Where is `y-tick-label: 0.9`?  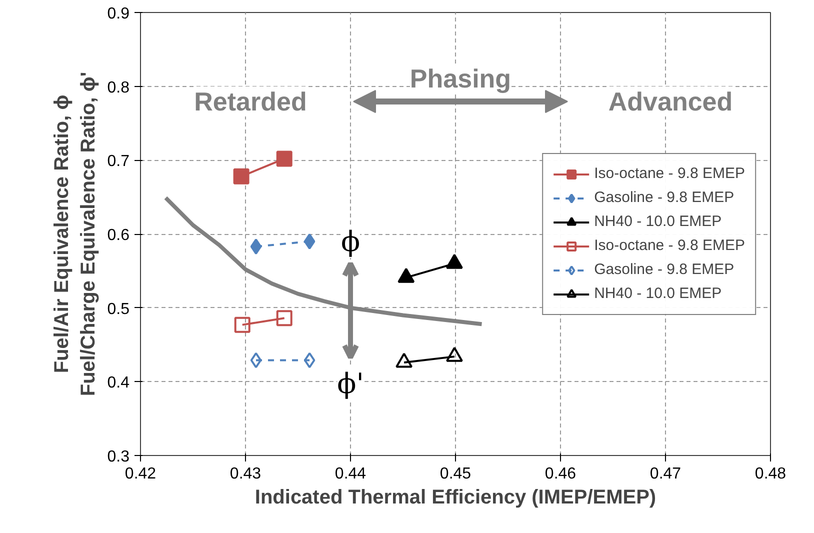 y-tick-label: 0.9 is located at coordinates (118, 14).